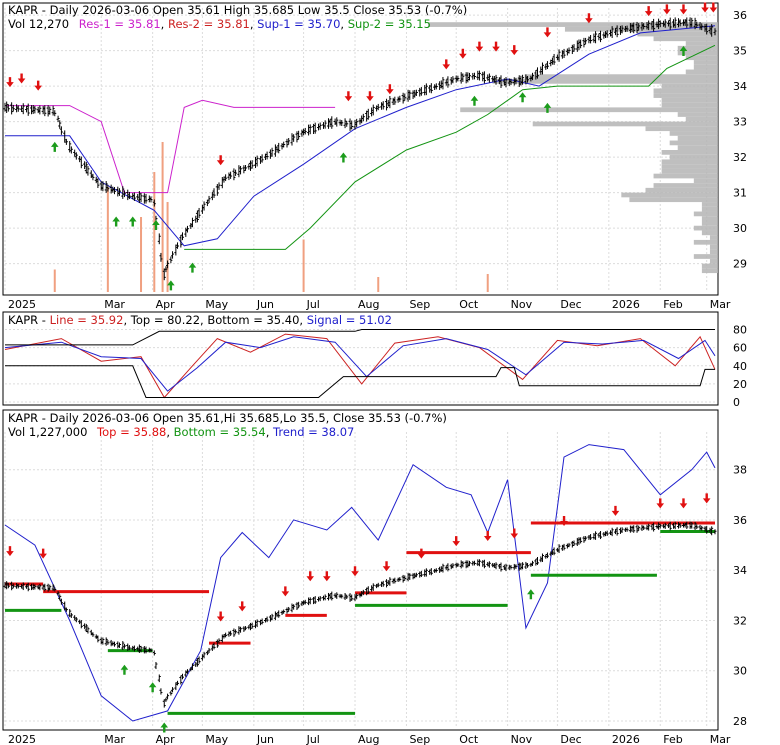  I want to click on res1-label: Res-1 = 35.81, so click(120, 24).